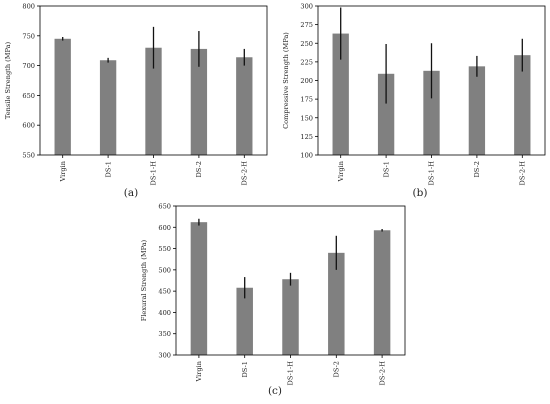 The image size is (550, 404). What do you see at coordinates (306, 100) in the screenshot?
I see `y-tick-label: 175` at bounding box center [306, 100].